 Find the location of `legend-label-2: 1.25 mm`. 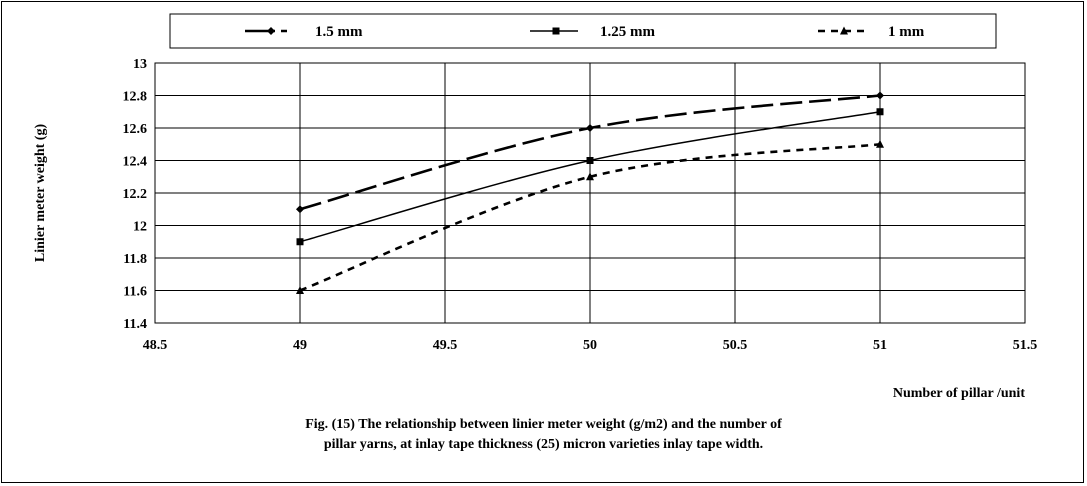

legend-label-2: 1.25 mm is located at coordinates (627, 32).